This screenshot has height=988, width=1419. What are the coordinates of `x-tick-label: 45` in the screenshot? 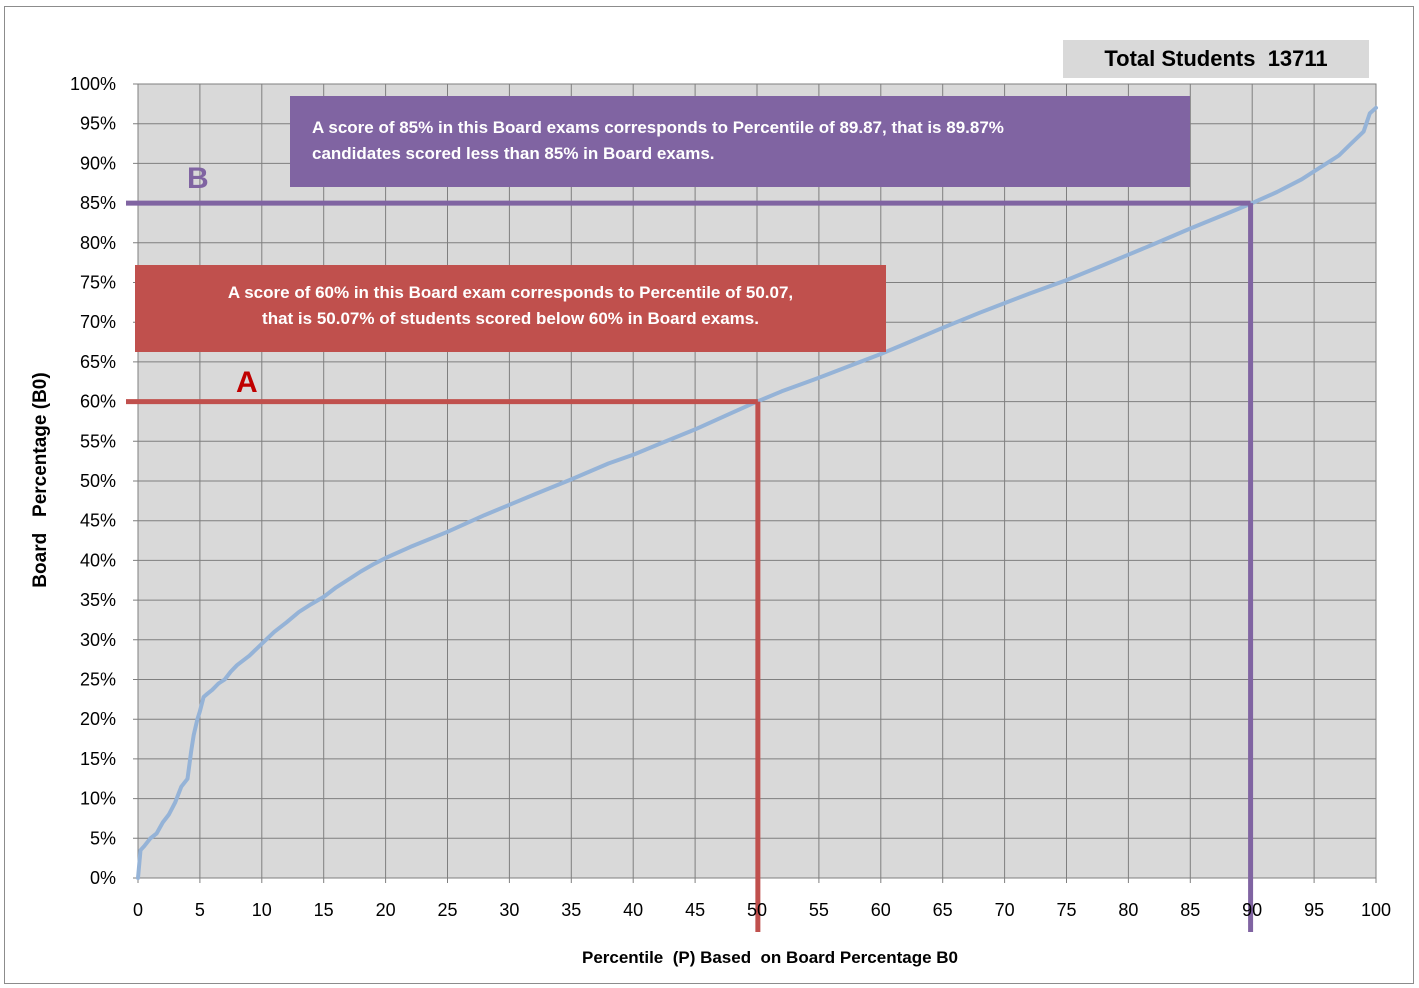 It's located at (695, 910).